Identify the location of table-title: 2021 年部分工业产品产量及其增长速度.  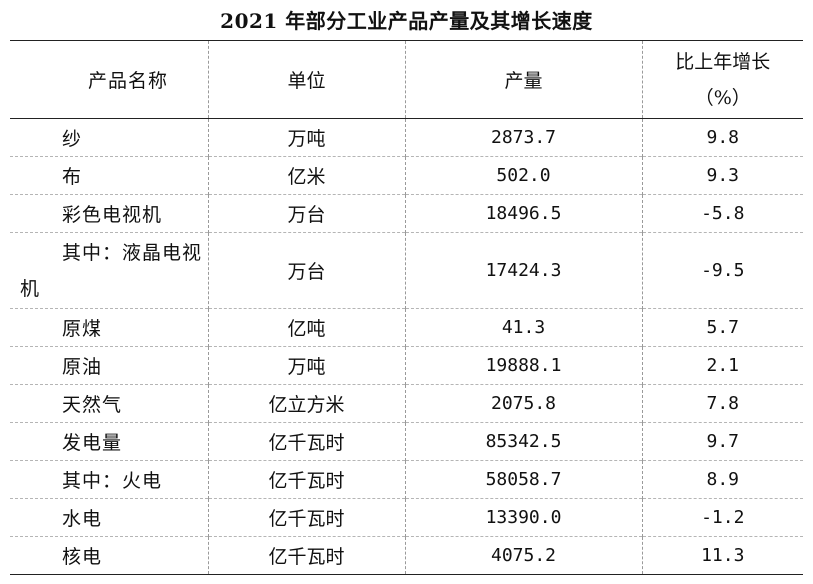
(406, 21).